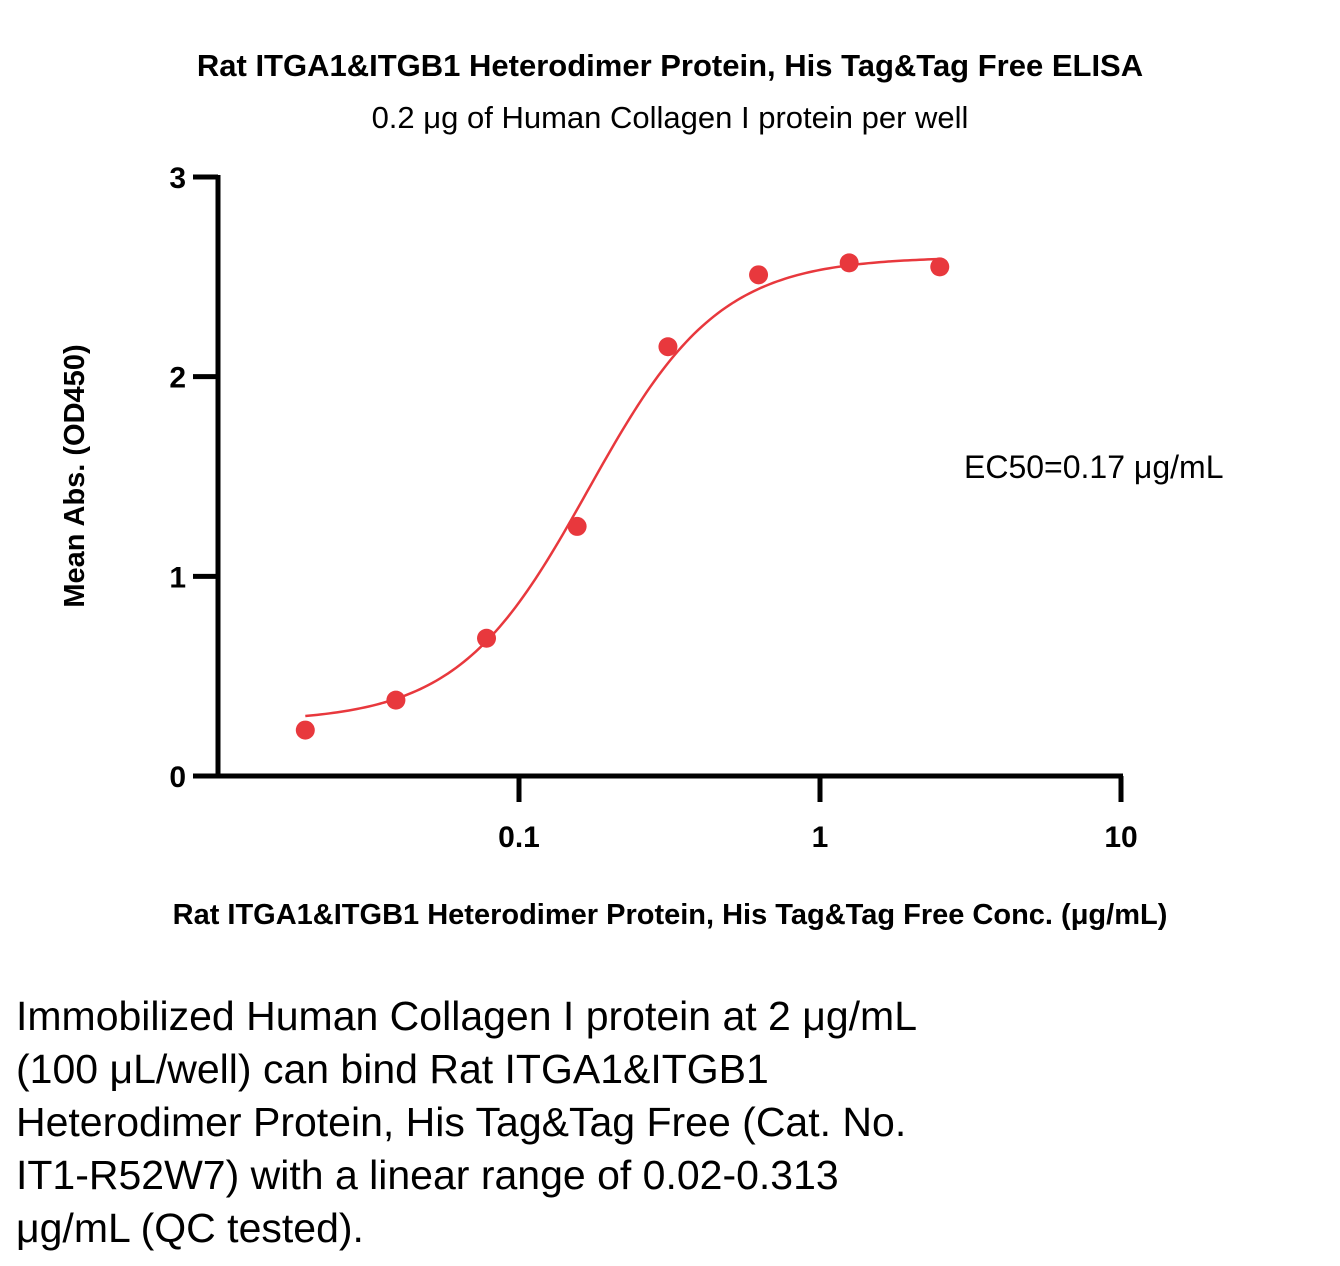  What do you see at coordinates (1120, 837) in the screenshot?
I see `x-tick-label: 10` at bounding box center [1120, 837].